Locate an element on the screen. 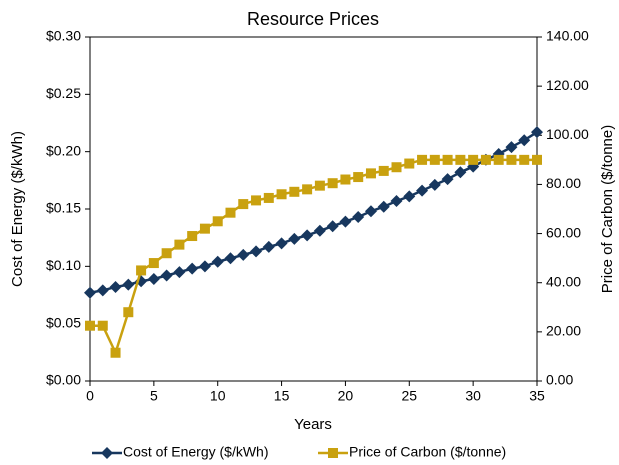  x-tick-label: 20 is located at coordinates (346, 396).